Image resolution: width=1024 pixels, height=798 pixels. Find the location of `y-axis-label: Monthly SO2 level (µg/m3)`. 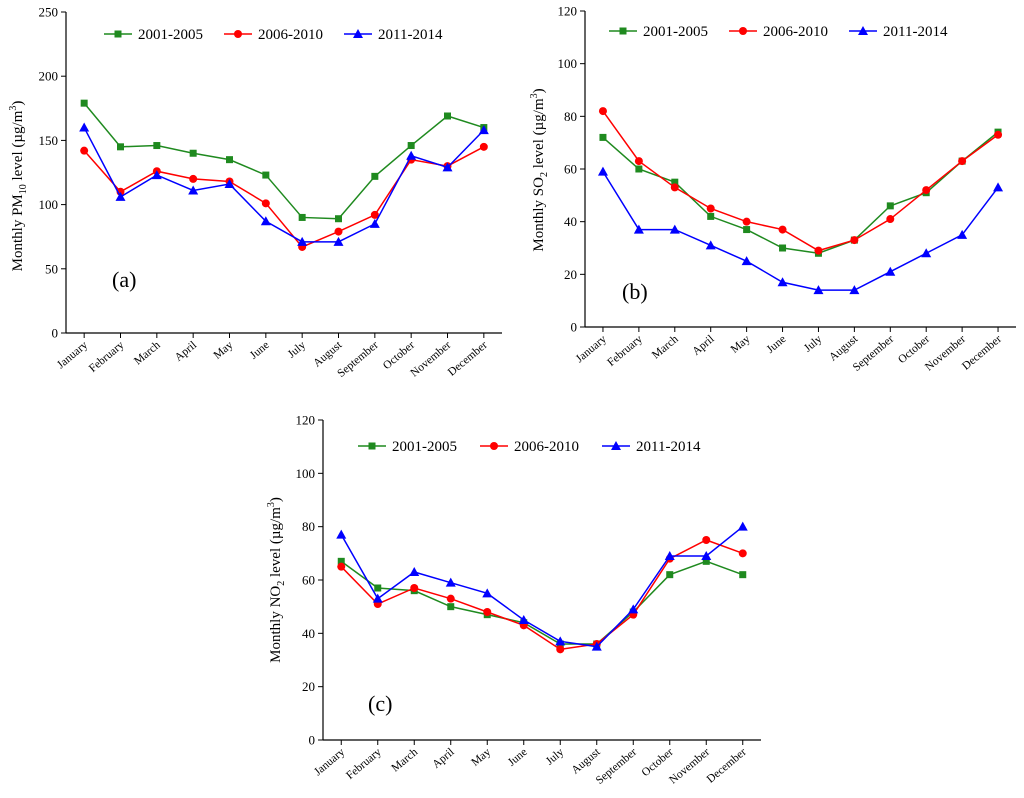

y-axis-label: Monthly SO2 level (µg/m3) is located at coordinates (539, 169).